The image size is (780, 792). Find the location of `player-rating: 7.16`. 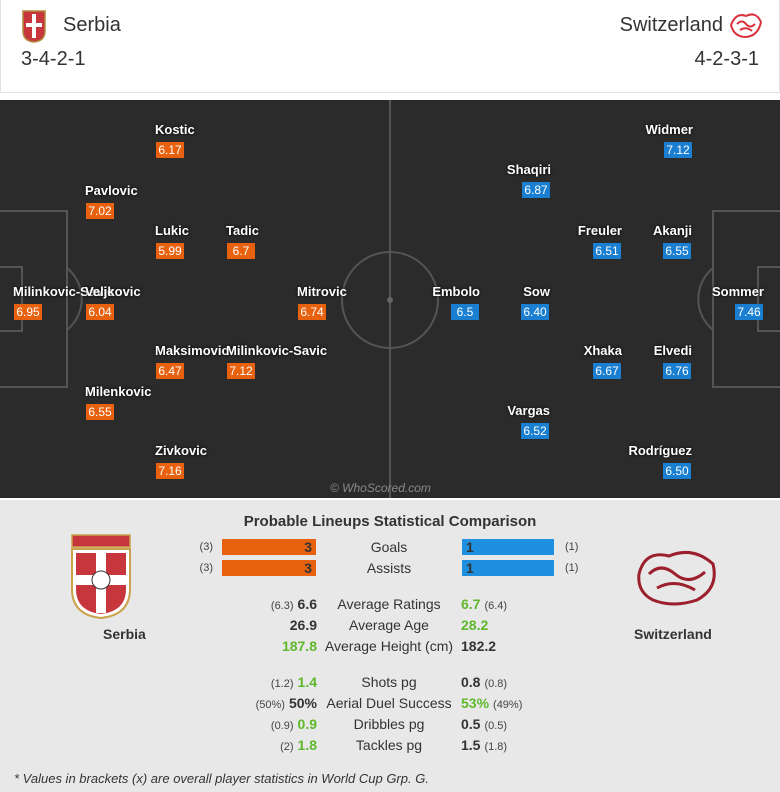

player-rating: 7.16 is located at coordinates (170, 471).